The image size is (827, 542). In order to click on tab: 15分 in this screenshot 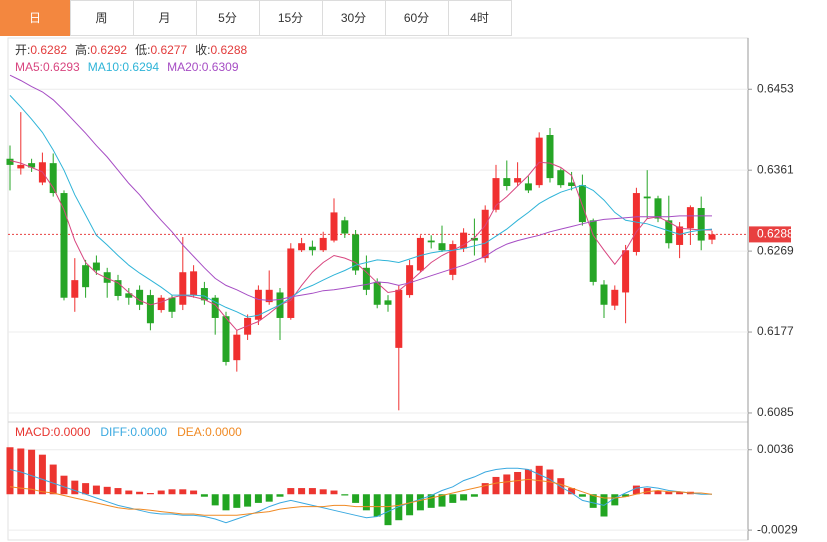, I will do `click(291, 18)`.